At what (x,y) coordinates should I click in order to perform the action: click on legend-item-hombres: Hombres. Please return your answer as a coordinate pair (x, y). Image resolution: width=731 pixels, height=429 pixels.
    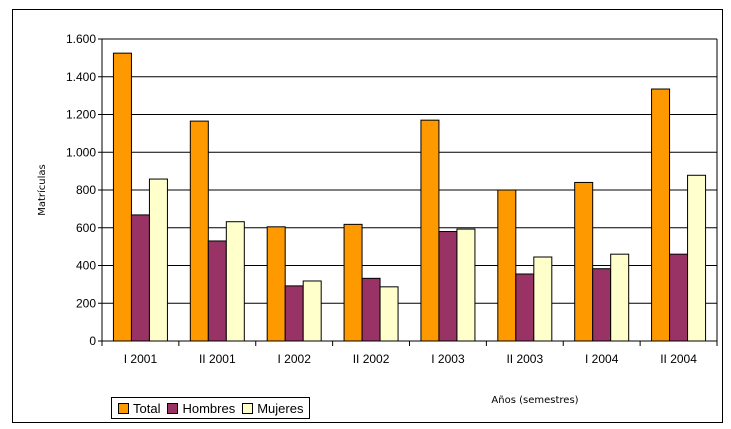
    Looking at the image, I should click on (201, 408).